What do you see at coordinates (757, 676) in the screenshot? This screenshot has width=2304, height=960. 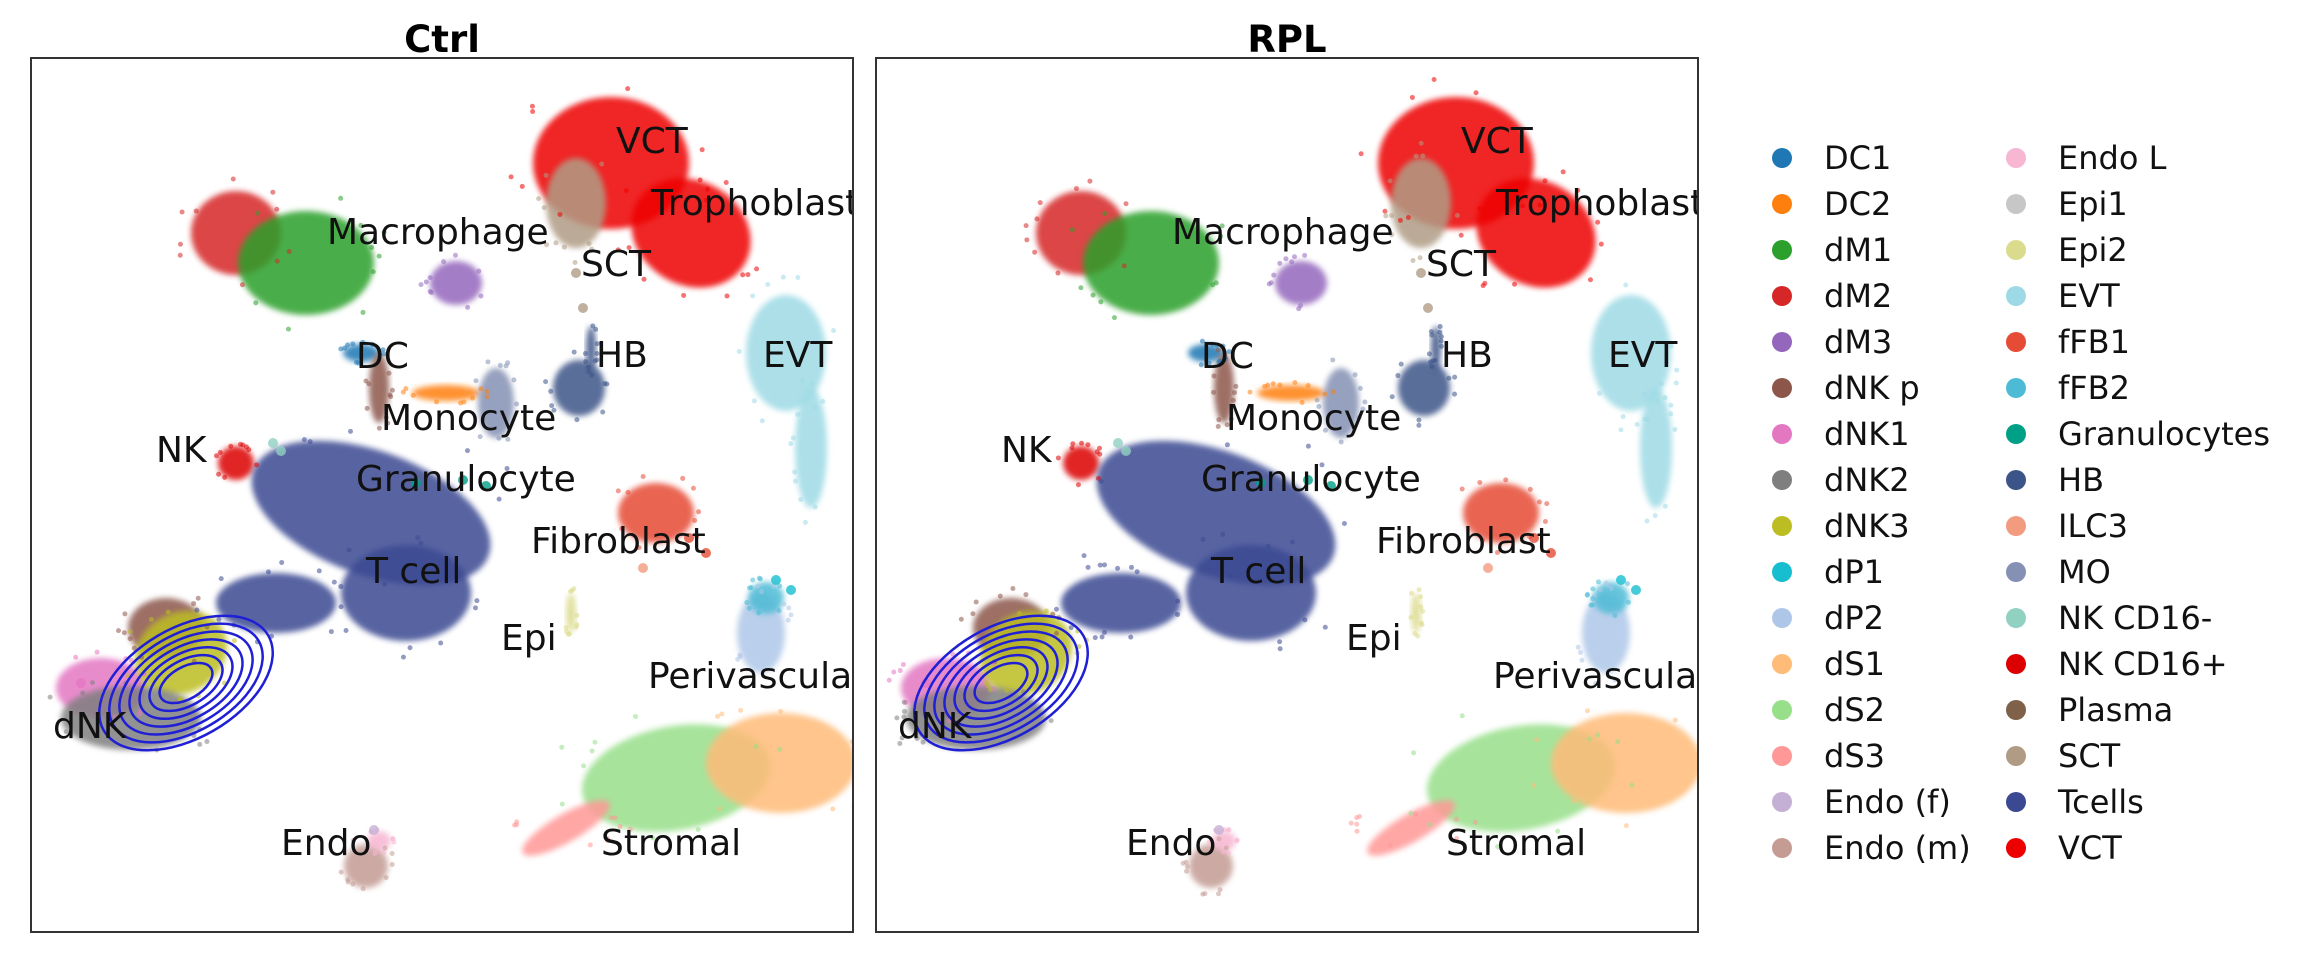 I see `cluster-label: Perivascular` at bounding box center [757, 676].